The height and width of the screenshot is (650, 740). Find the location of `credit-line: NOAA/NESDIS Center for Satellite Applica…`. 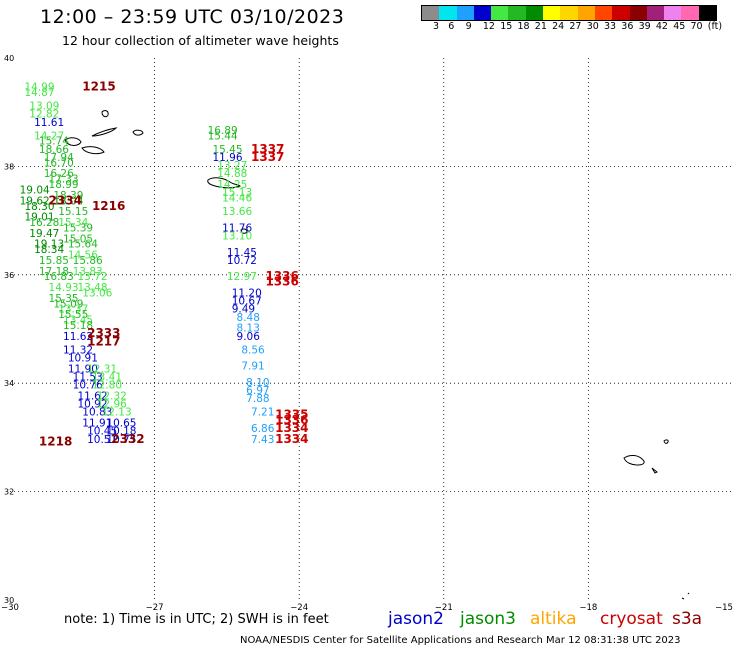

credit-line: NOAA/NESDIS Center for Satellite Applica… is located at coordinates (460, 640).